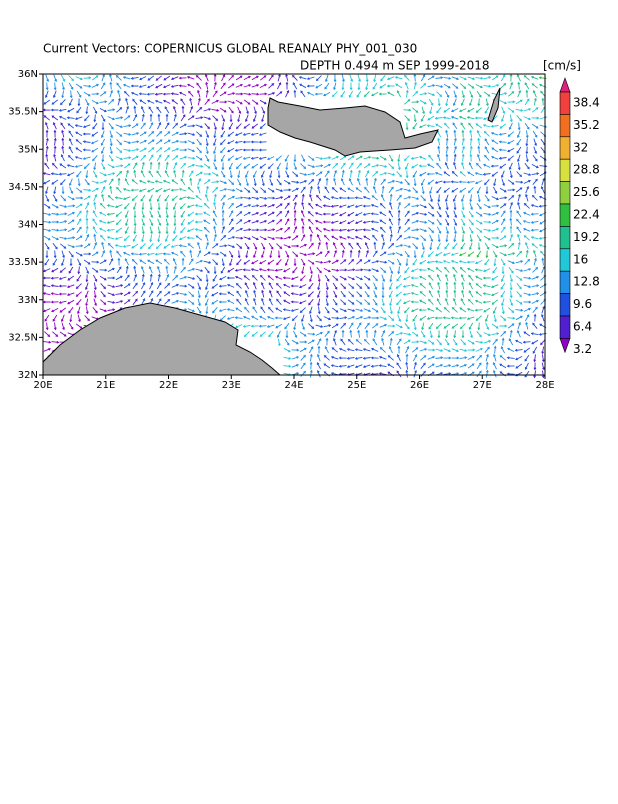 This screenshot has width=618, height=804. I want to click on lat-tick-label: 34N, so click(28, 225).